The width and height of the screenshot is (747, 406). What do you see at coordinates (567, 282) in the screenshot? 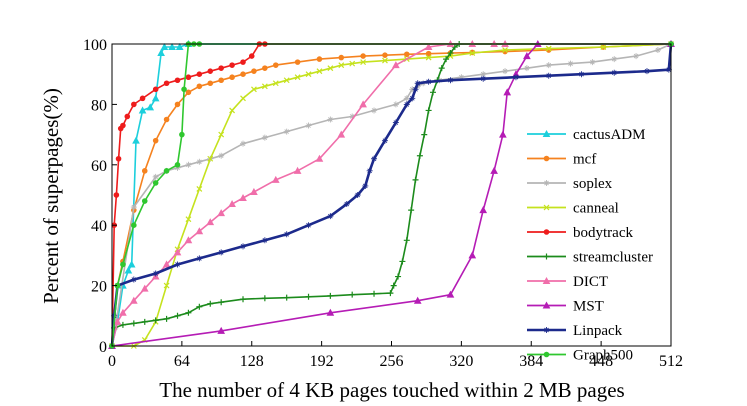
I see `legend-entry-dict: DICT` at bounding box center [567, 282].